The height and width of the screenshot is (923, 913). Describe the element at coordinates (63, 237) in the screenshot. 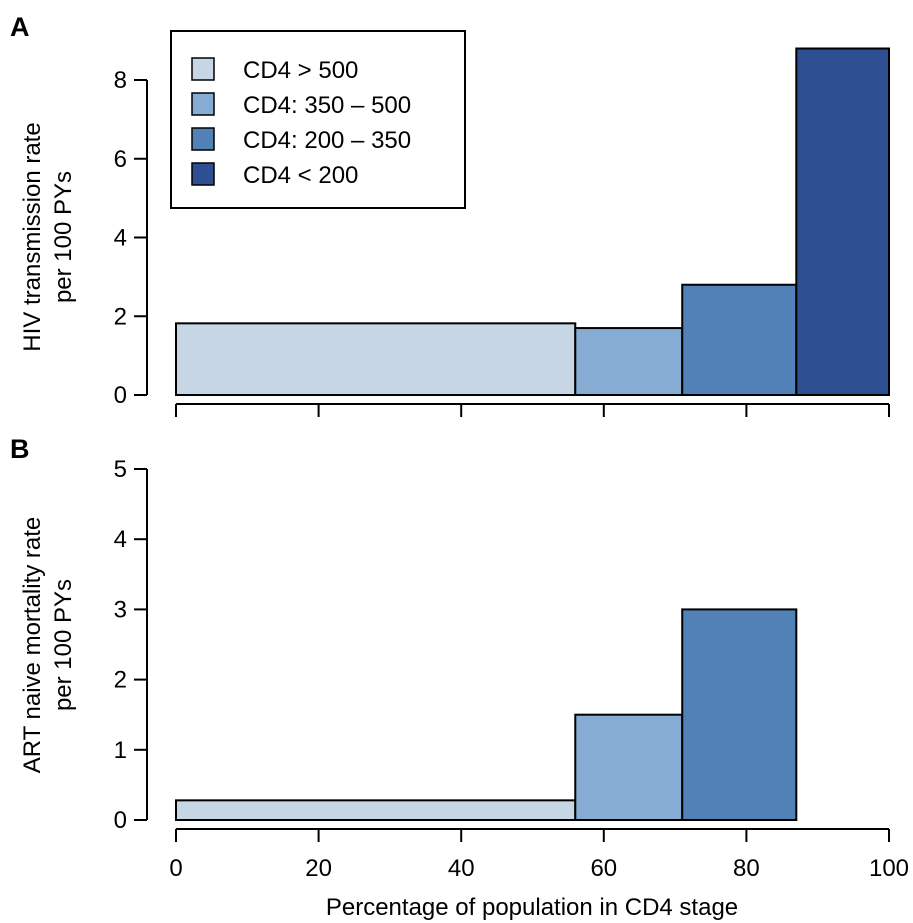

I see `panel-a-ylabel-line2: per 100 PYs` at that location.